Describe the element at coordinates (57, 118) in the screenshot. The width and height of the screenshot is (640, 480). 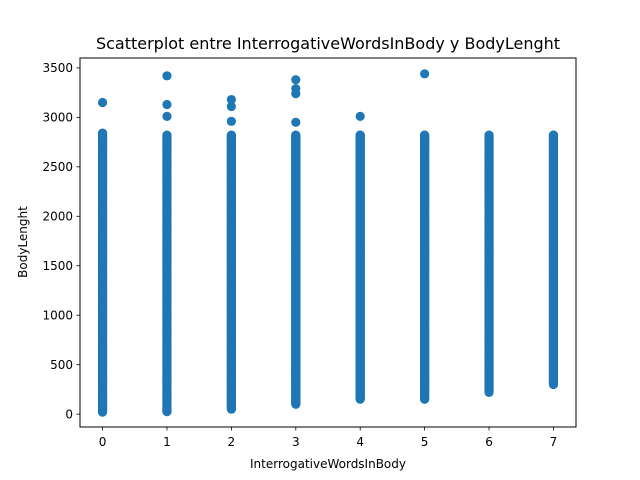
I see `y-tick-label: 3000` at that location.